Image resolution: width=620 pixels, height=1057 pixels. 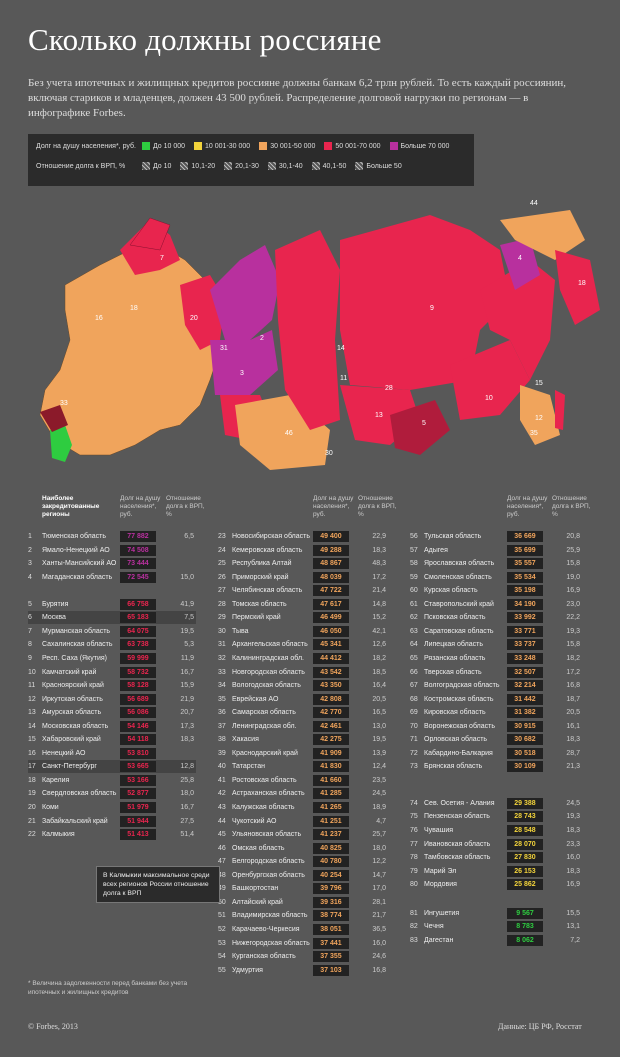 What do you see at coordinates (185, 506) in the screenshot?
I see `header-ratio-1: Отношение долга к ВРП, %` at bounding box center [185, 506].